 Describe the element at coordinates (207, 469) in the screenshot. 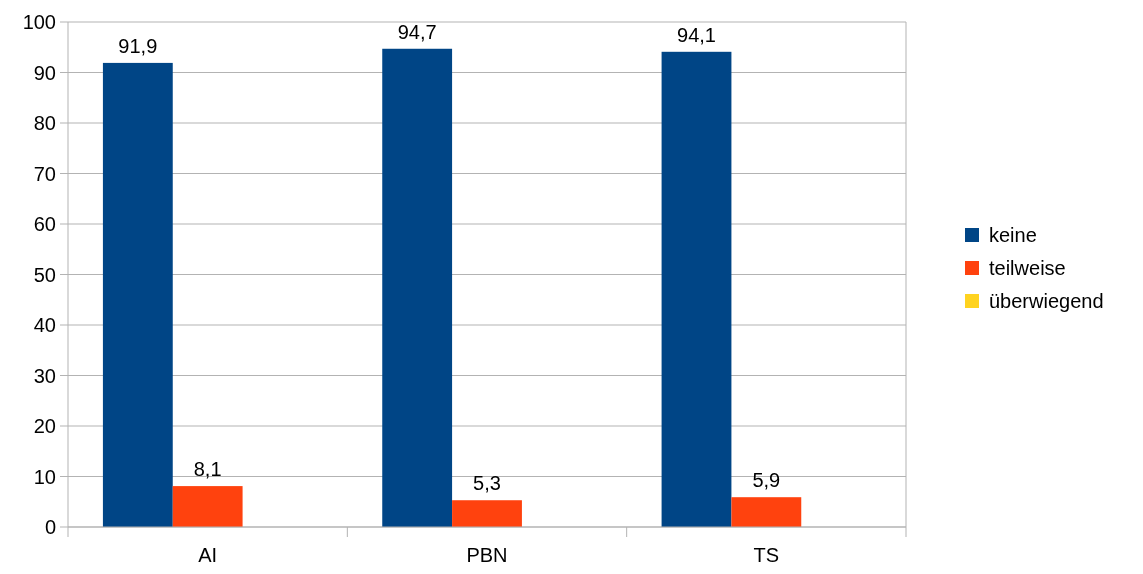

I see `data-label: 8,1` at that location.